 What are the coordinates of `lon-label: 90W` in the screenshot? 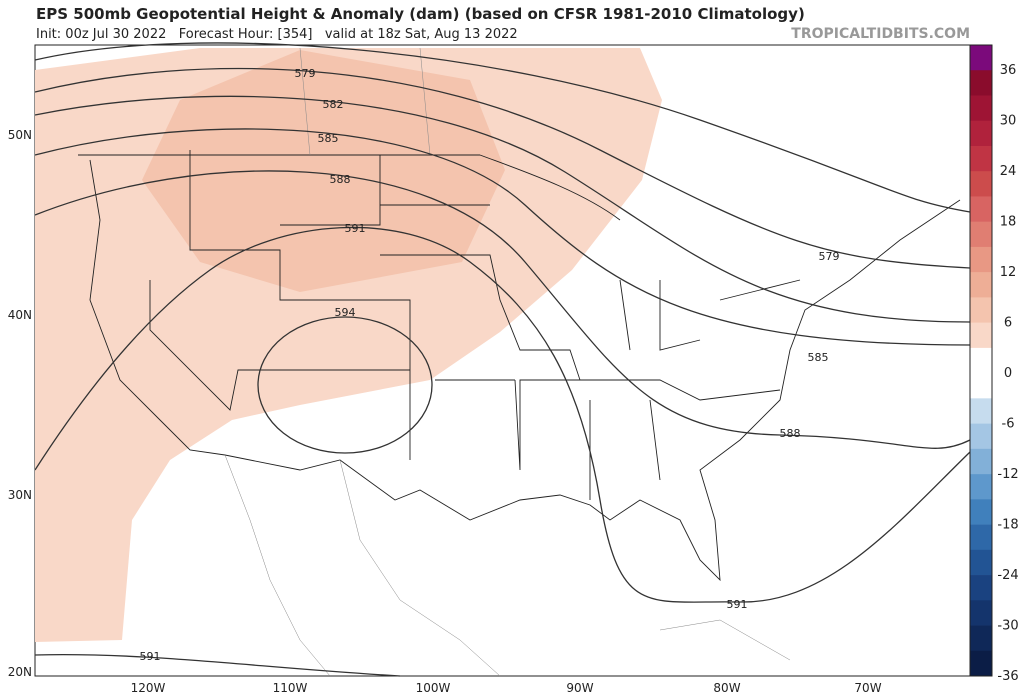 It's located at (579, 688).